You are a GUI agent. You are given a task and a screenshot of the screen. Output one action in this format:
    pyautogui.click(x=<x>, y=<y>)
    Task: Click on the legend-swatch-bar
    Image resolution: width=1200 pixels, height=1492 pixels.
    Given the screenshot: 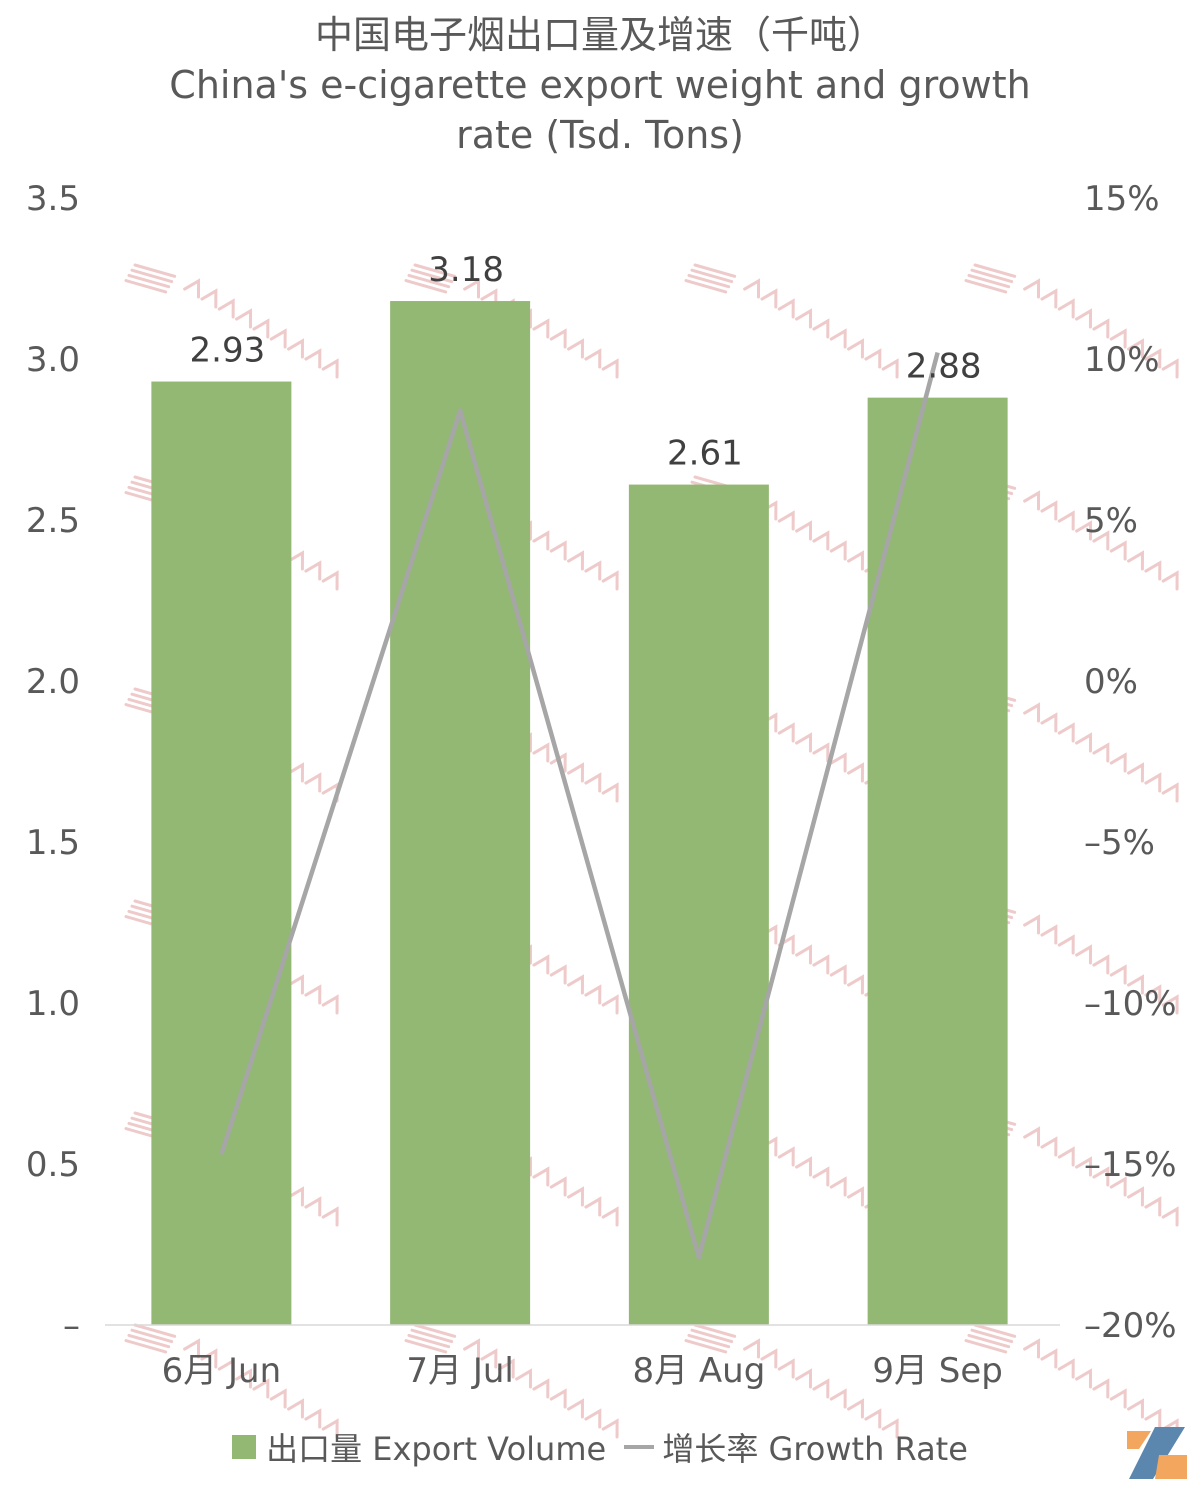 What is the action you would take?
    pyautogui.click(x=244, y=1447)
    